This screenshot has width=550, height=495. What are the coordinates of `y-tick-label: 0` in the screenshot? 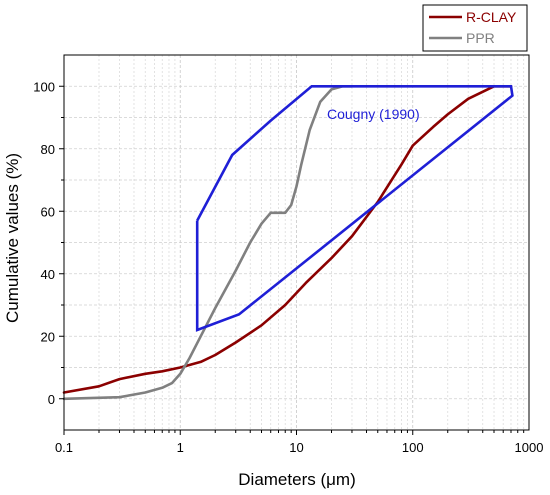 It's located at (51, 399).